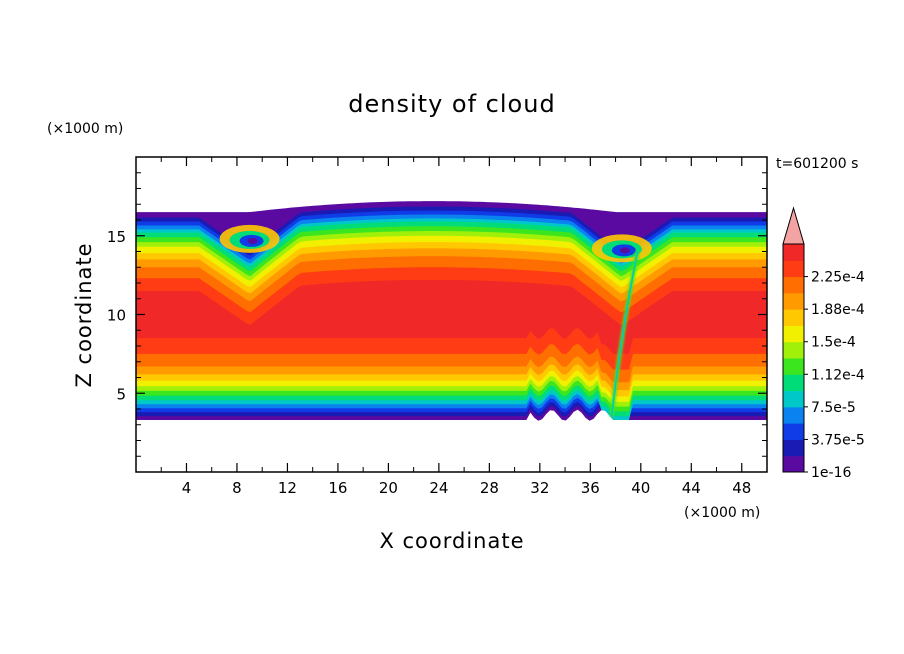 This screenshot has width=904, height=654. What do you see at coordinates (640, 488) in the screenshot?
I see `x-tick-label: 40` at bounding box center [640, 488].